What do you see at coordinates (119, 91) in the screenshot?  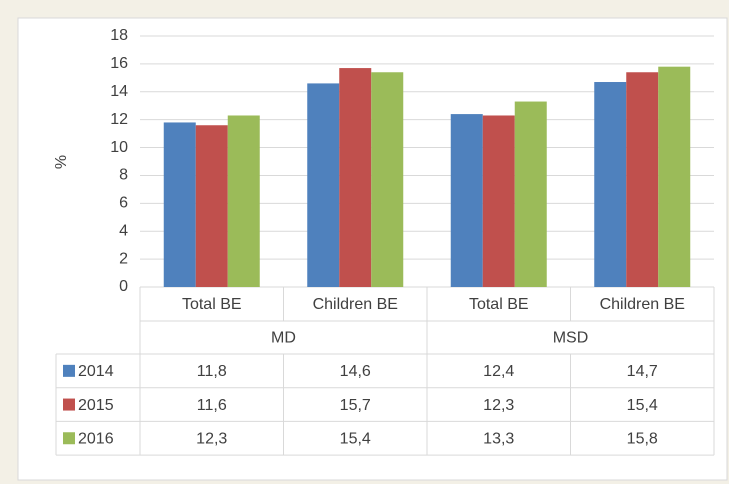 I see `y-tick-label: 14` at bounding box center [119, 91].